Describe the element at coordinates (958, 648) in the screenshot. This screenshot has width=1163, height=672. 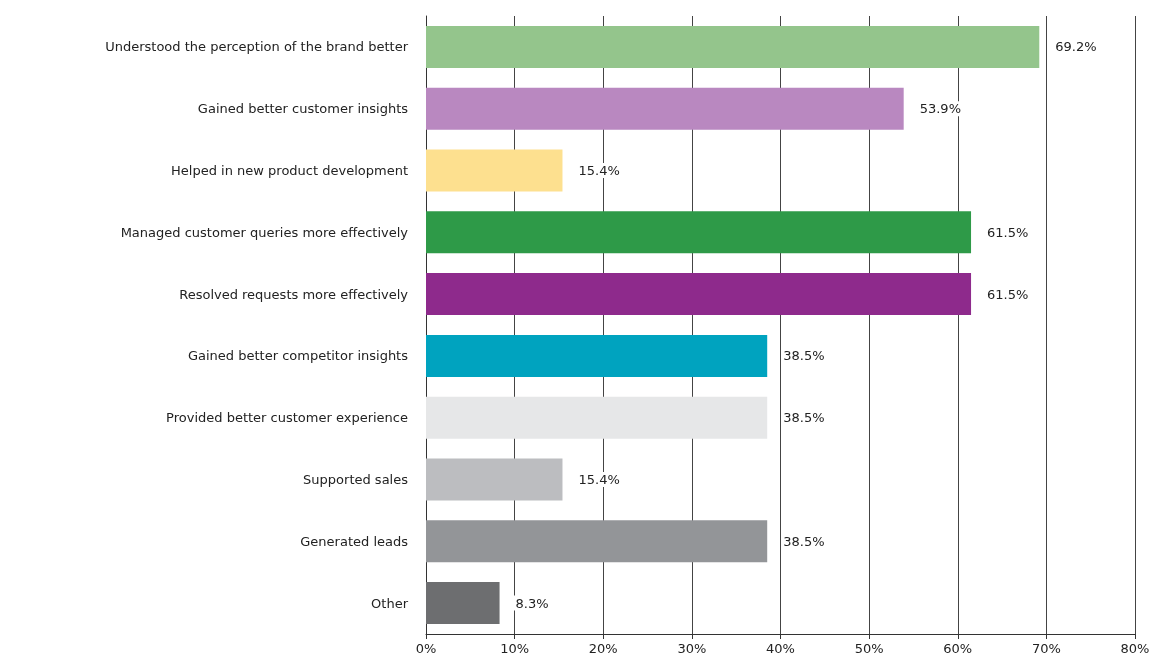
I see `x-tick-label: 60%` at that location.